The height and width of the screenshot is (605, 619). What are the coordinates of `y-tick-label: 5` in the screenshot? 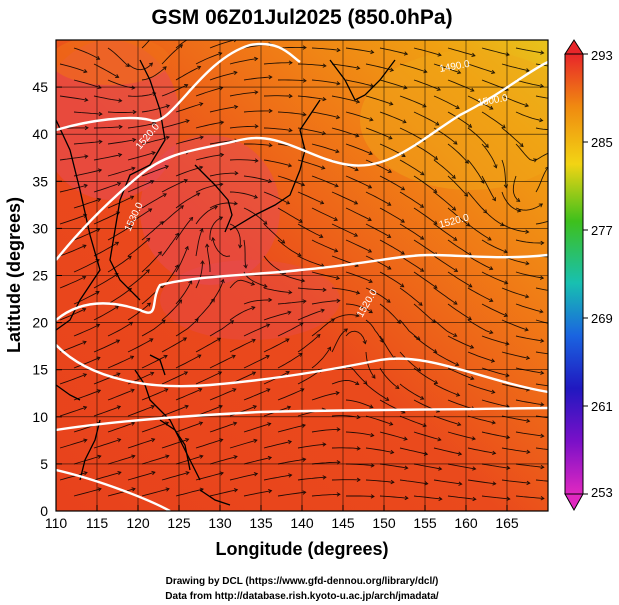 It's located at (44, 464).